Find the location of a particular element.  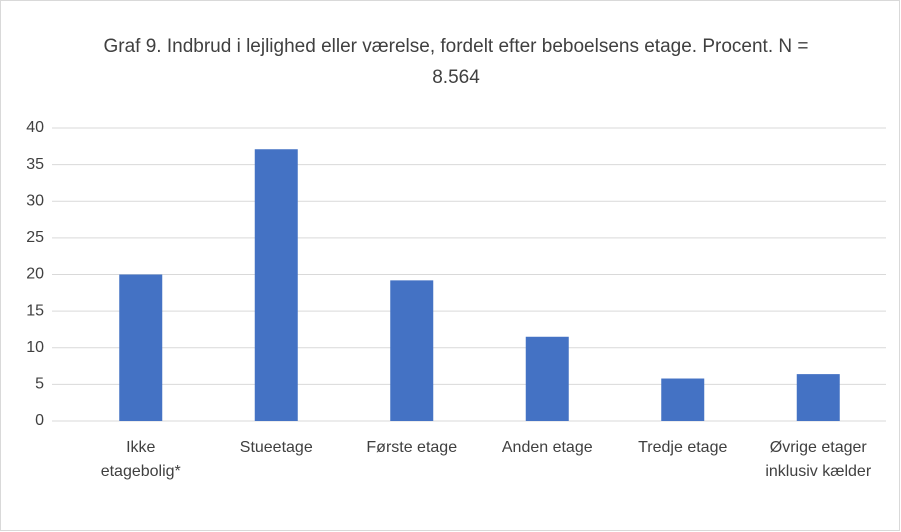

y-tick-label: 25 is located at coordinates (35, 237).